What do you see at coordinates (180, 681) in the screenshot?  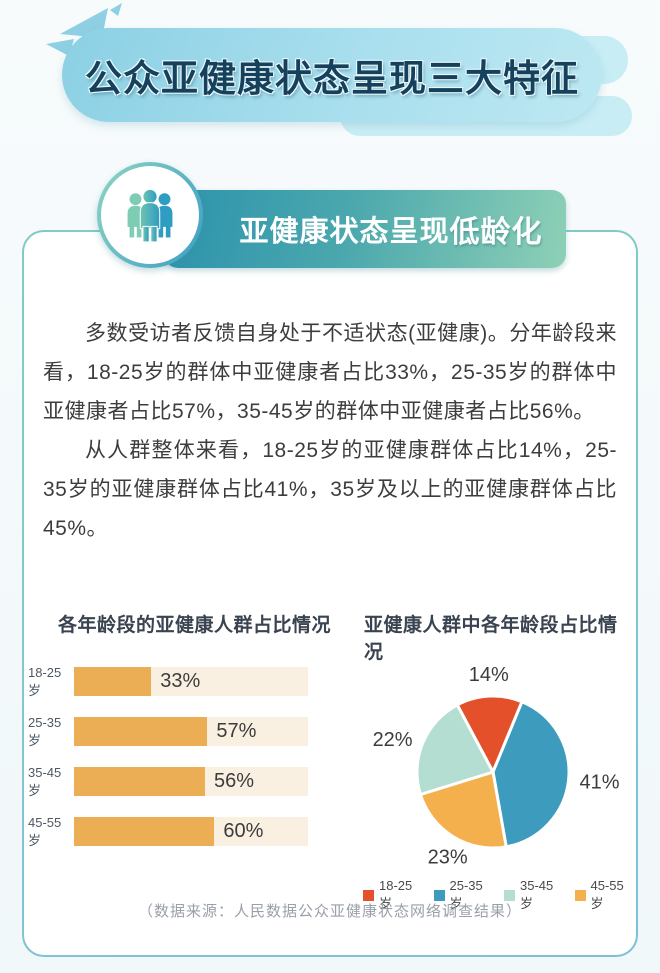 I see `bar-value-label: 33%` at bounding box center [180, 681].